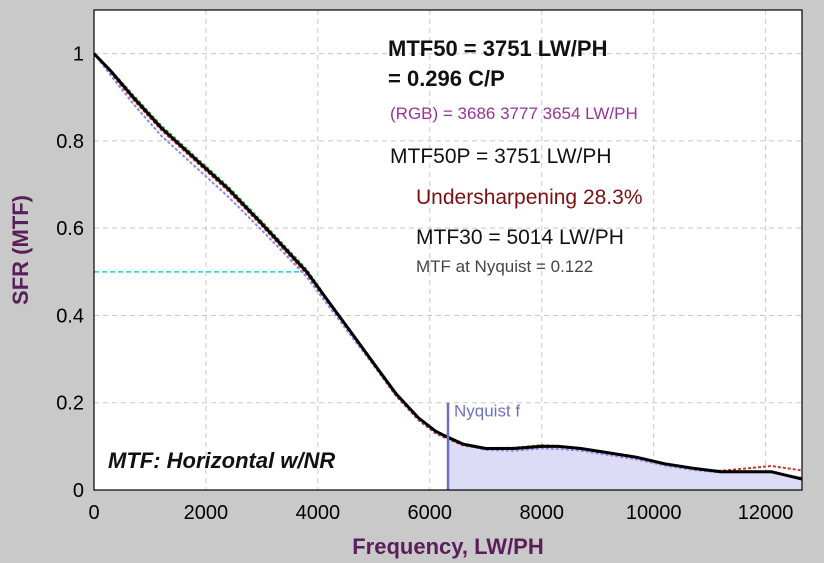  I want to click on y-tick-label: 0.6, so click(70, 229).